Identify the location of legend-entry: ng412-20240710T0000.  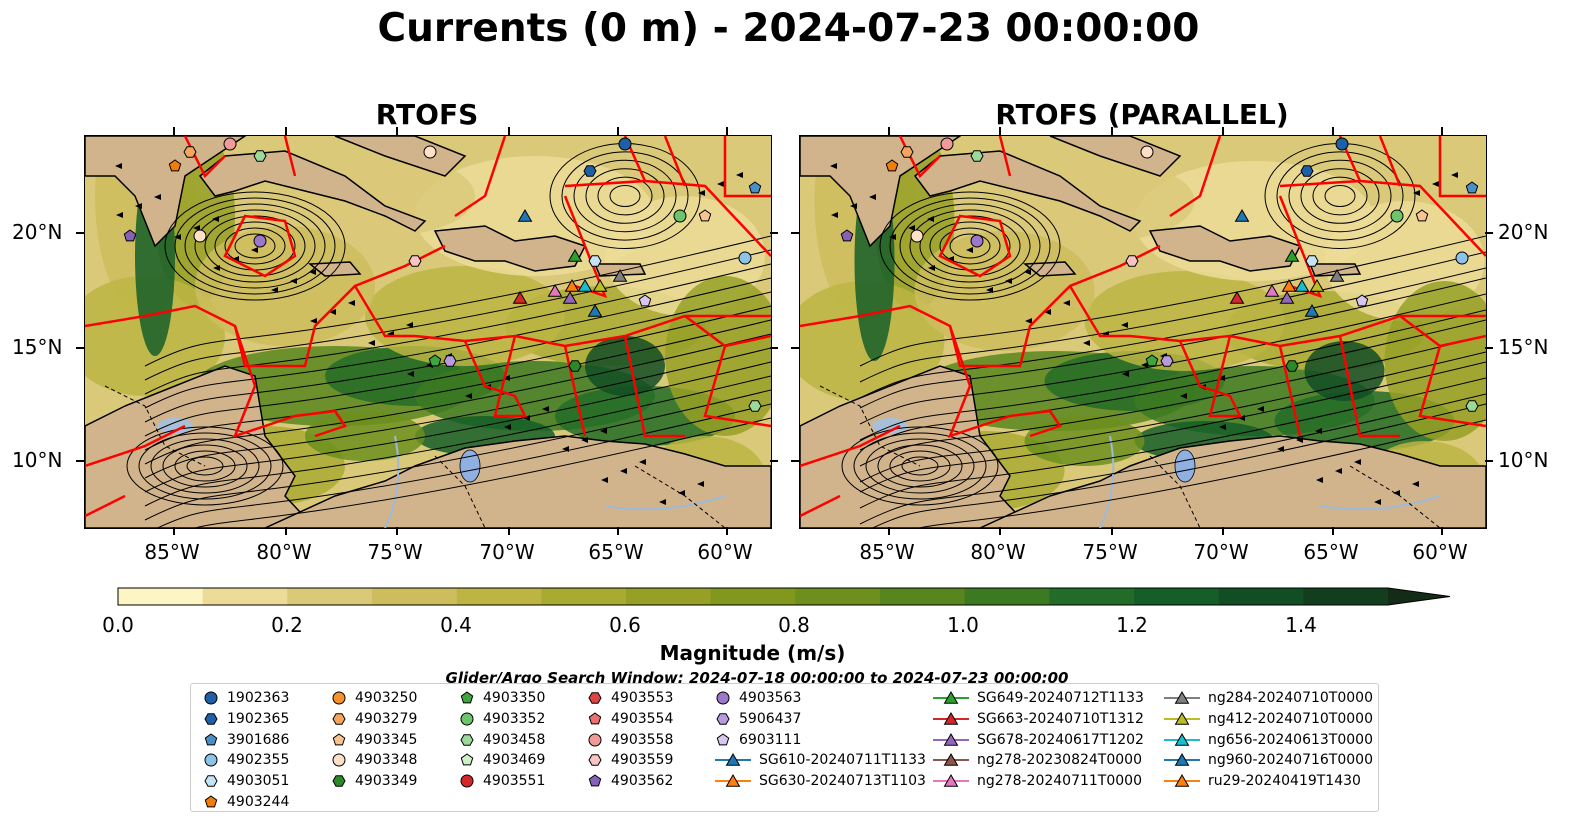
(1267, 719).